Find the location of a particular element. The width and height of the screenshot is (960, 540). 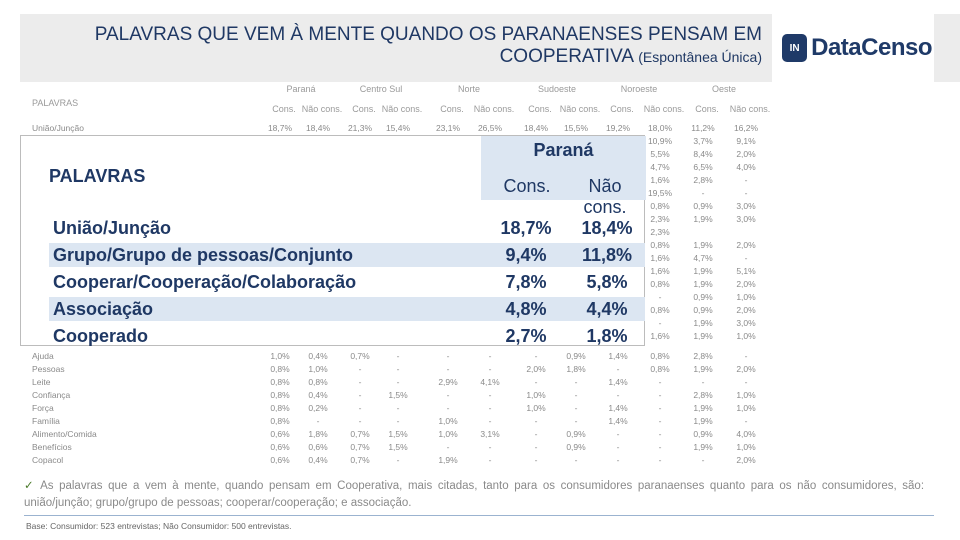

row-value: 0,2% is located at coordinates (318, 408).